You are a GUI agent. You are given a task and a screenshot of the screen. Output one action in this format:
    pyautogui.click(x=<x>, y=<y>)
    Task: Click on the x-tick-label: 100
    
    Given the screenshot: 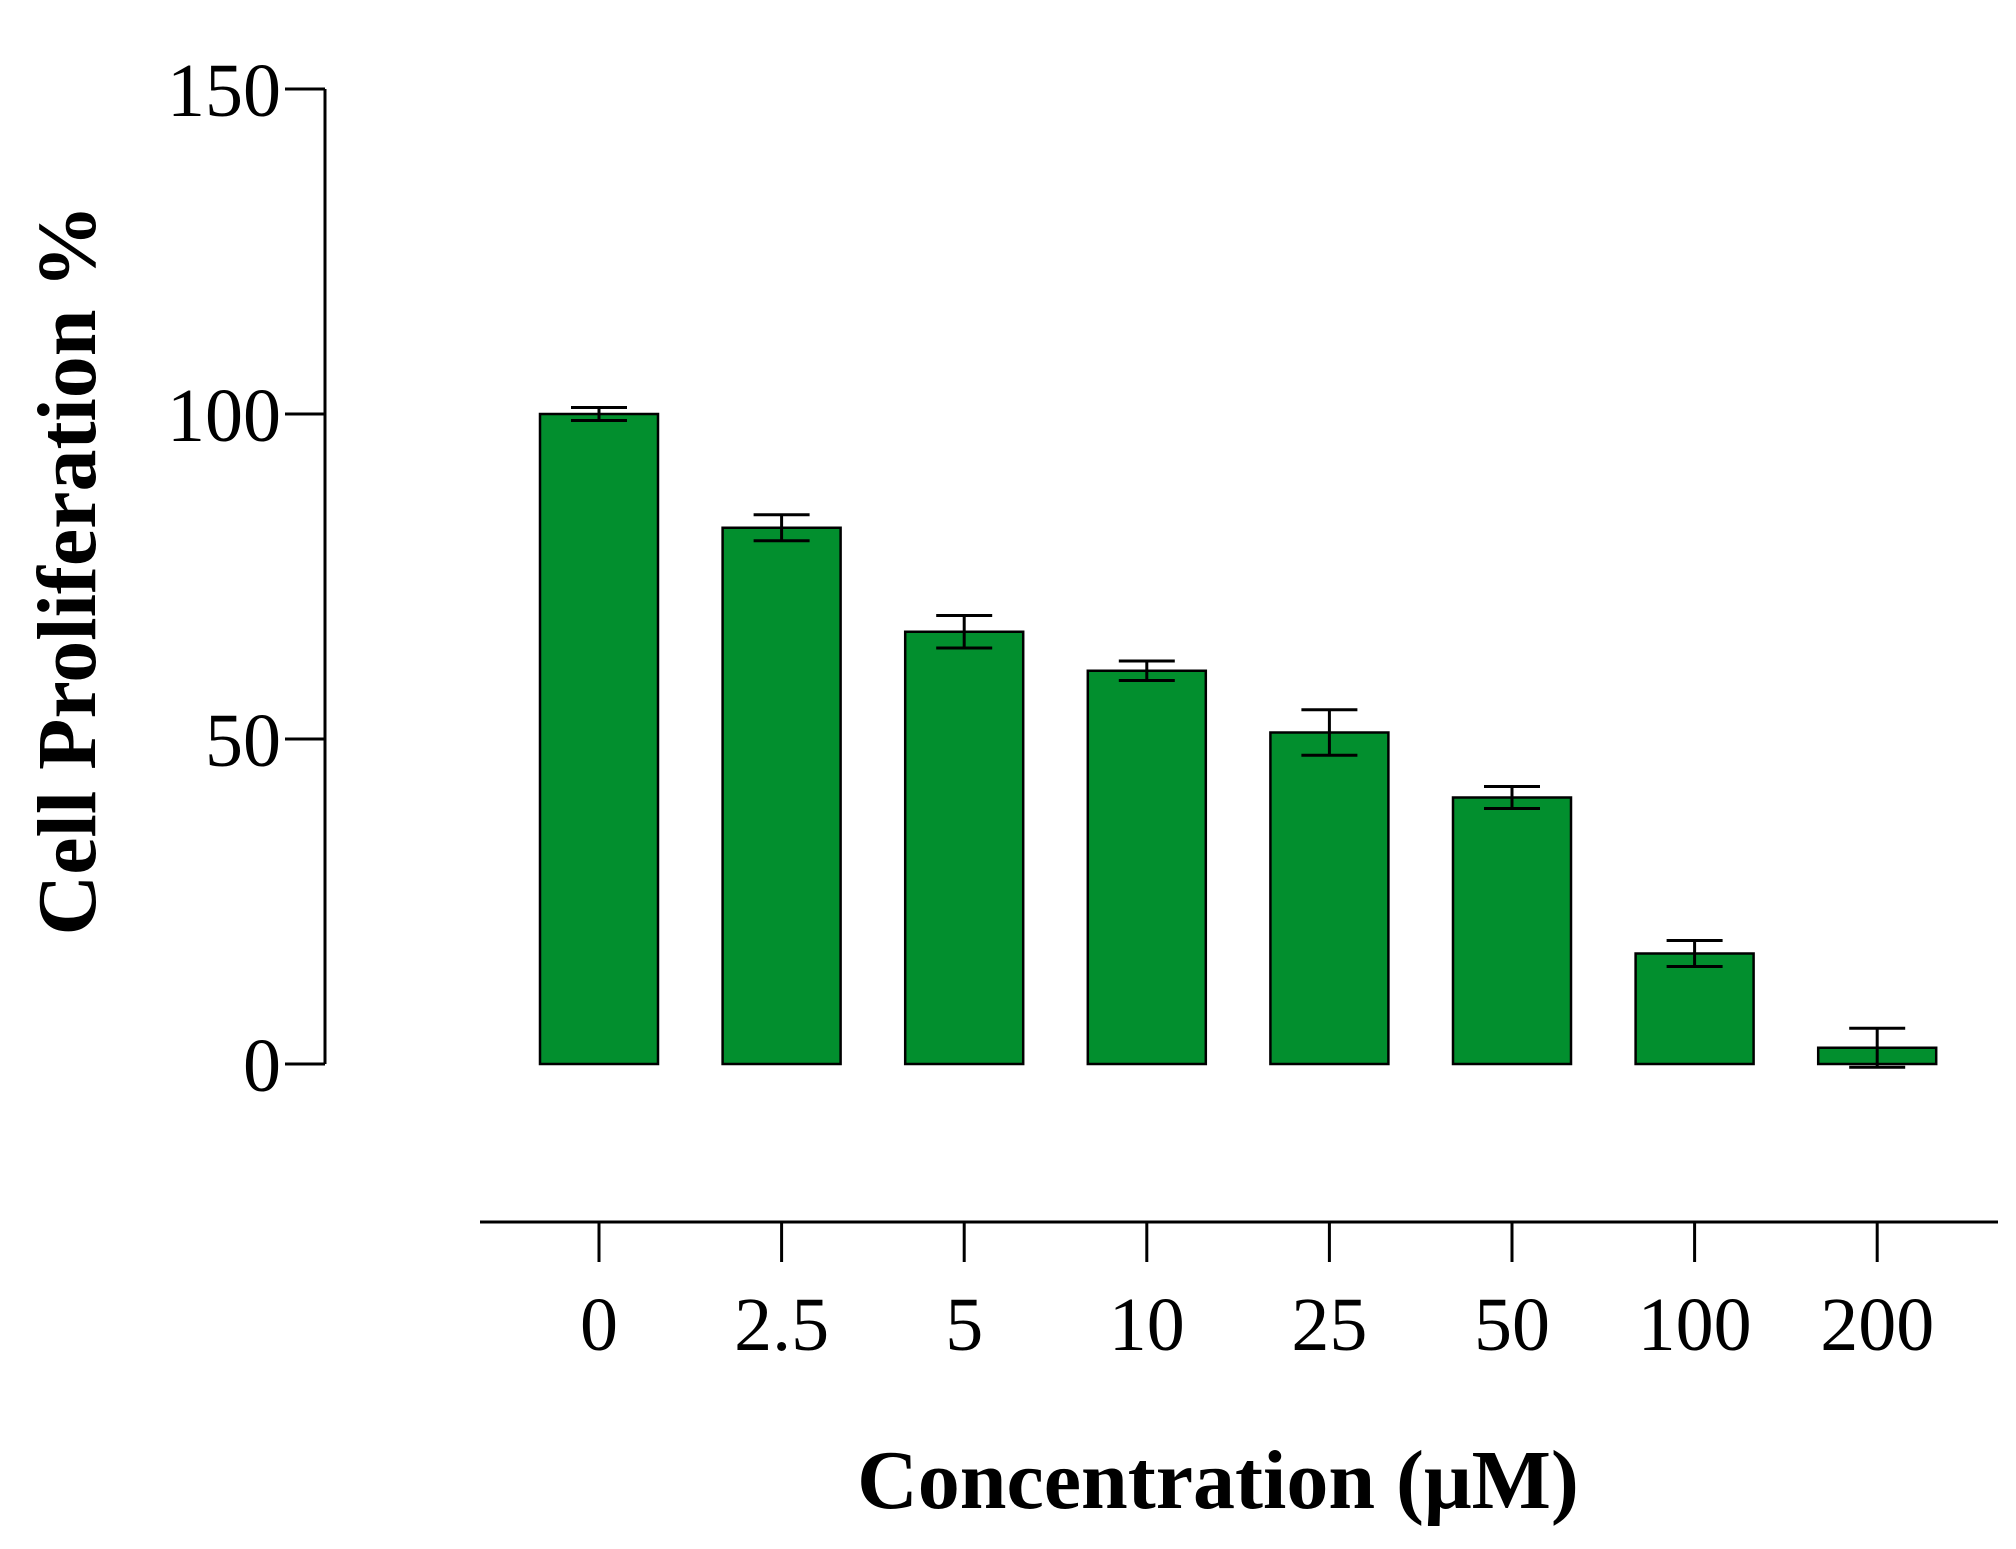 What is the action you would take?
    pyautogui.click(x=1695, y=1325)
    